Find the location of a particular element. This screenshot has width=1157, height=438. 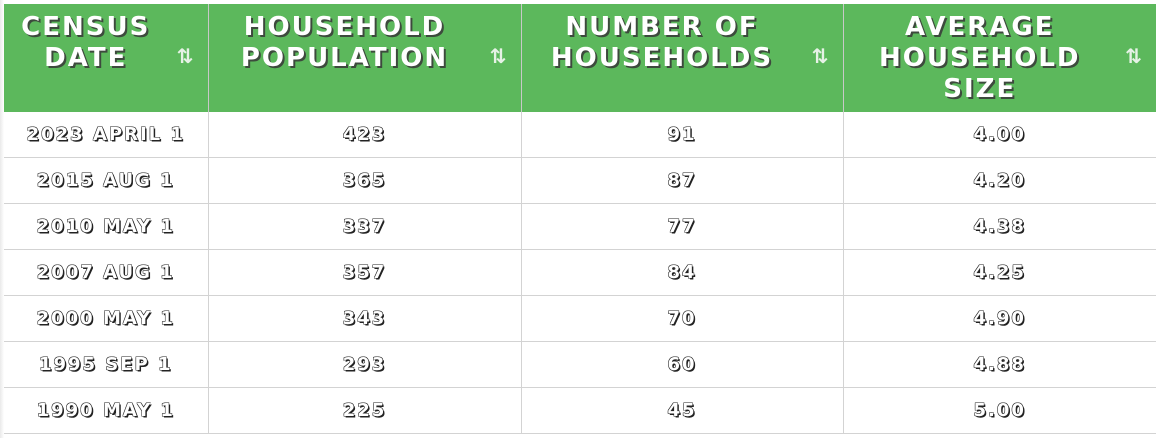

cell-census-date: 1995 SEP 1 is located at coordinates (106, 364).